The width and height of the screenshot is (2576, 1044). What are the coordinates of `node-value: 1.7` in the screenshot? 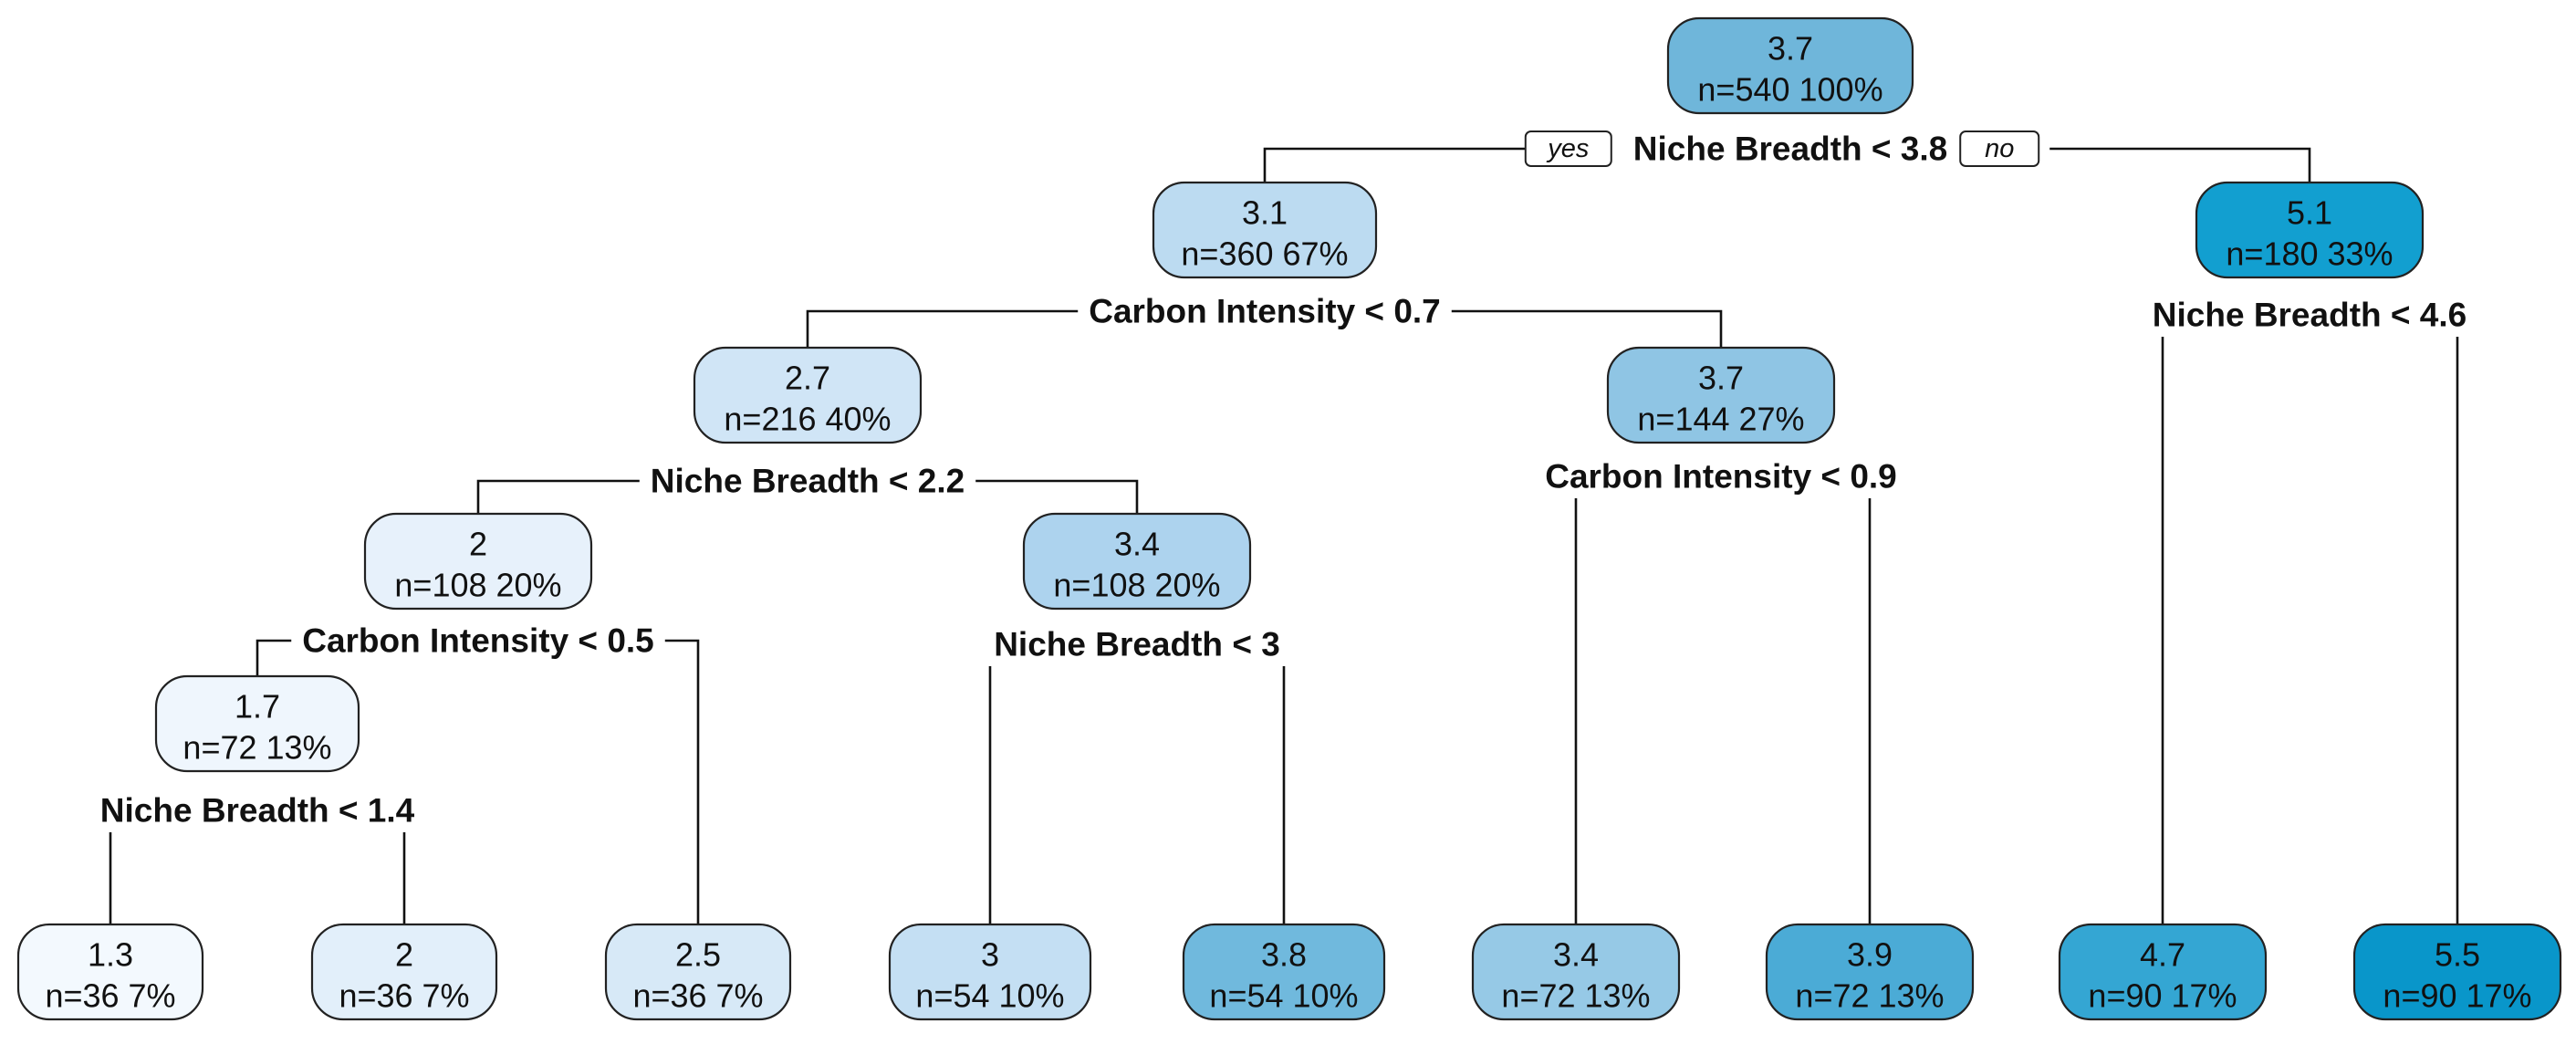 It's located at (257, 707).